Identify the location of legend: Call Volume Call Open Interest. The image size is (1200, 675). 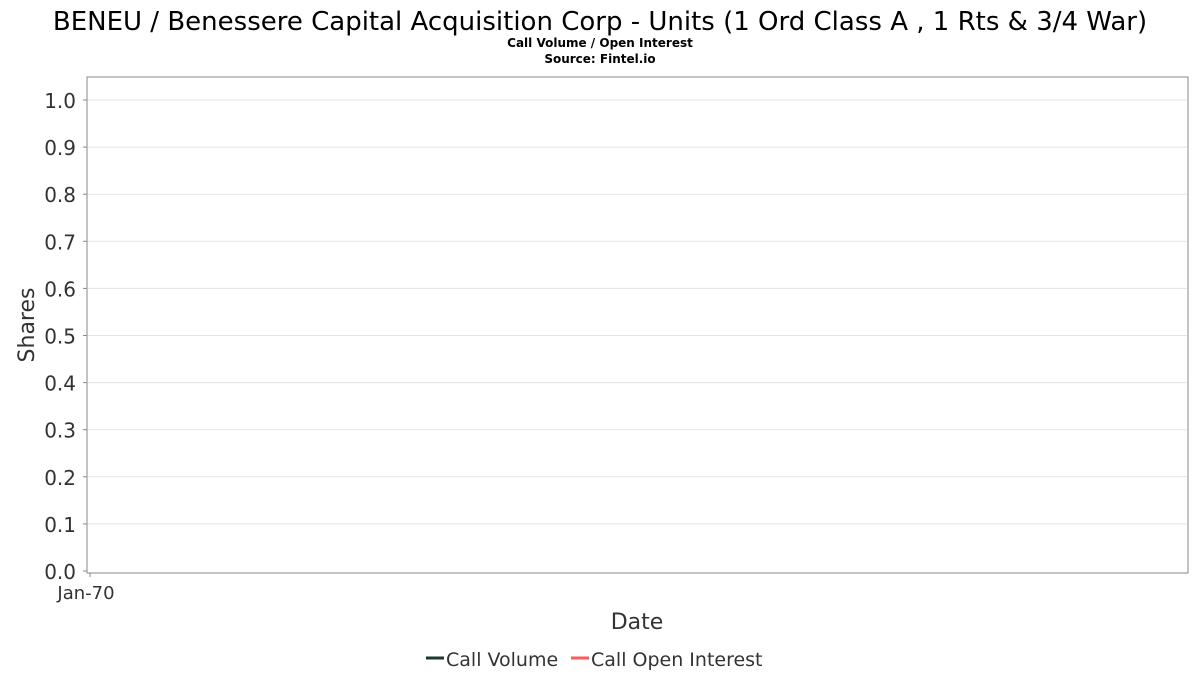
(594, 660).